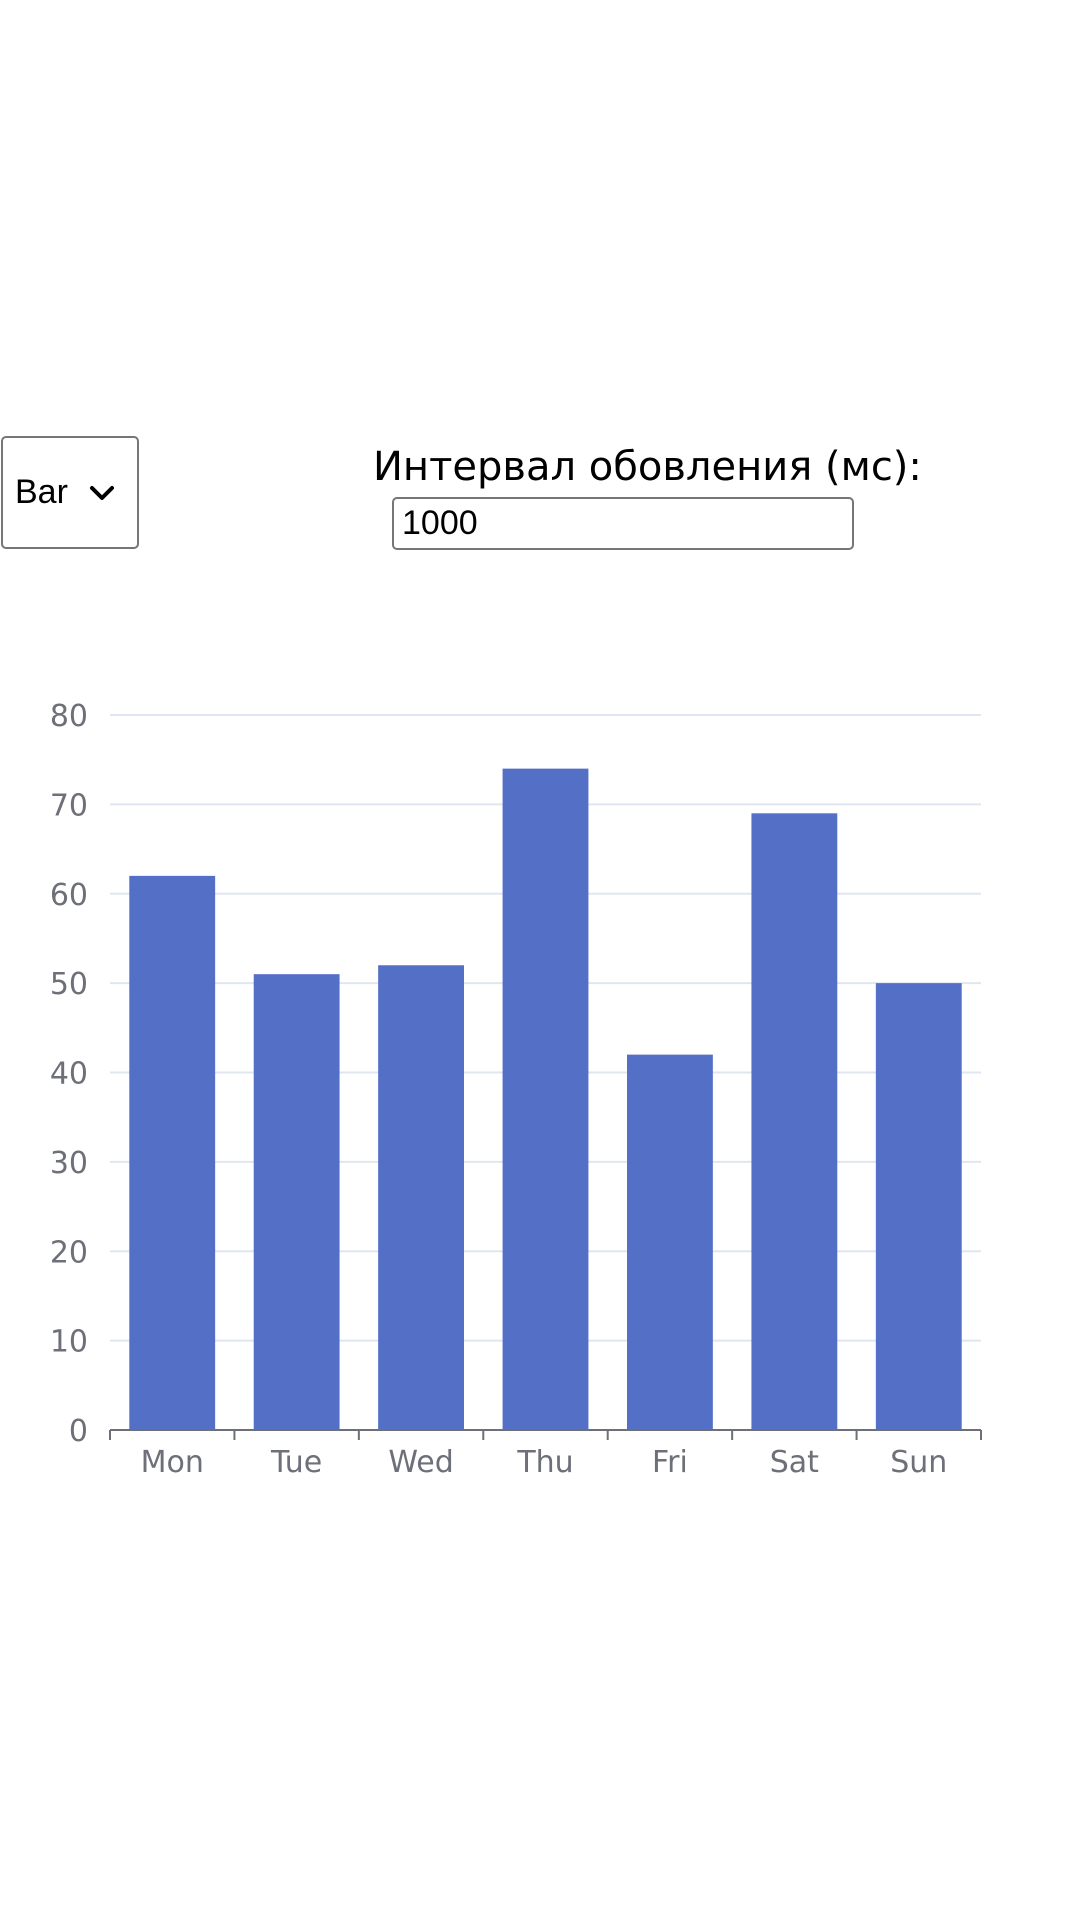 This screenshot has width=1079, height=1919. Describe the element at coordinates (172, 1152) in the screenshot. I see `bar-mon` at that location.